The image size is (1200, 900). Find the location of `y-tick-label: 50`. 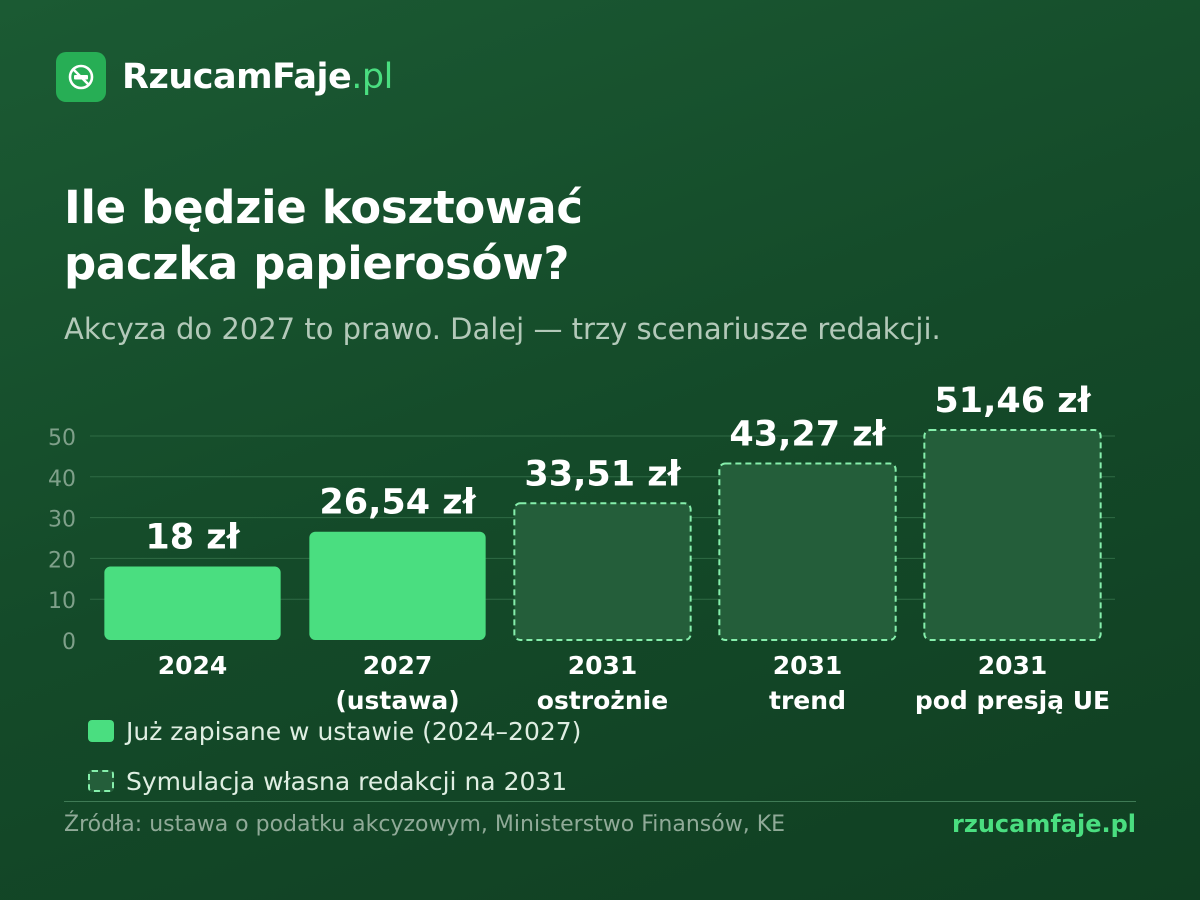

y-tick-label: 50 is located at coordinates (62, 438).